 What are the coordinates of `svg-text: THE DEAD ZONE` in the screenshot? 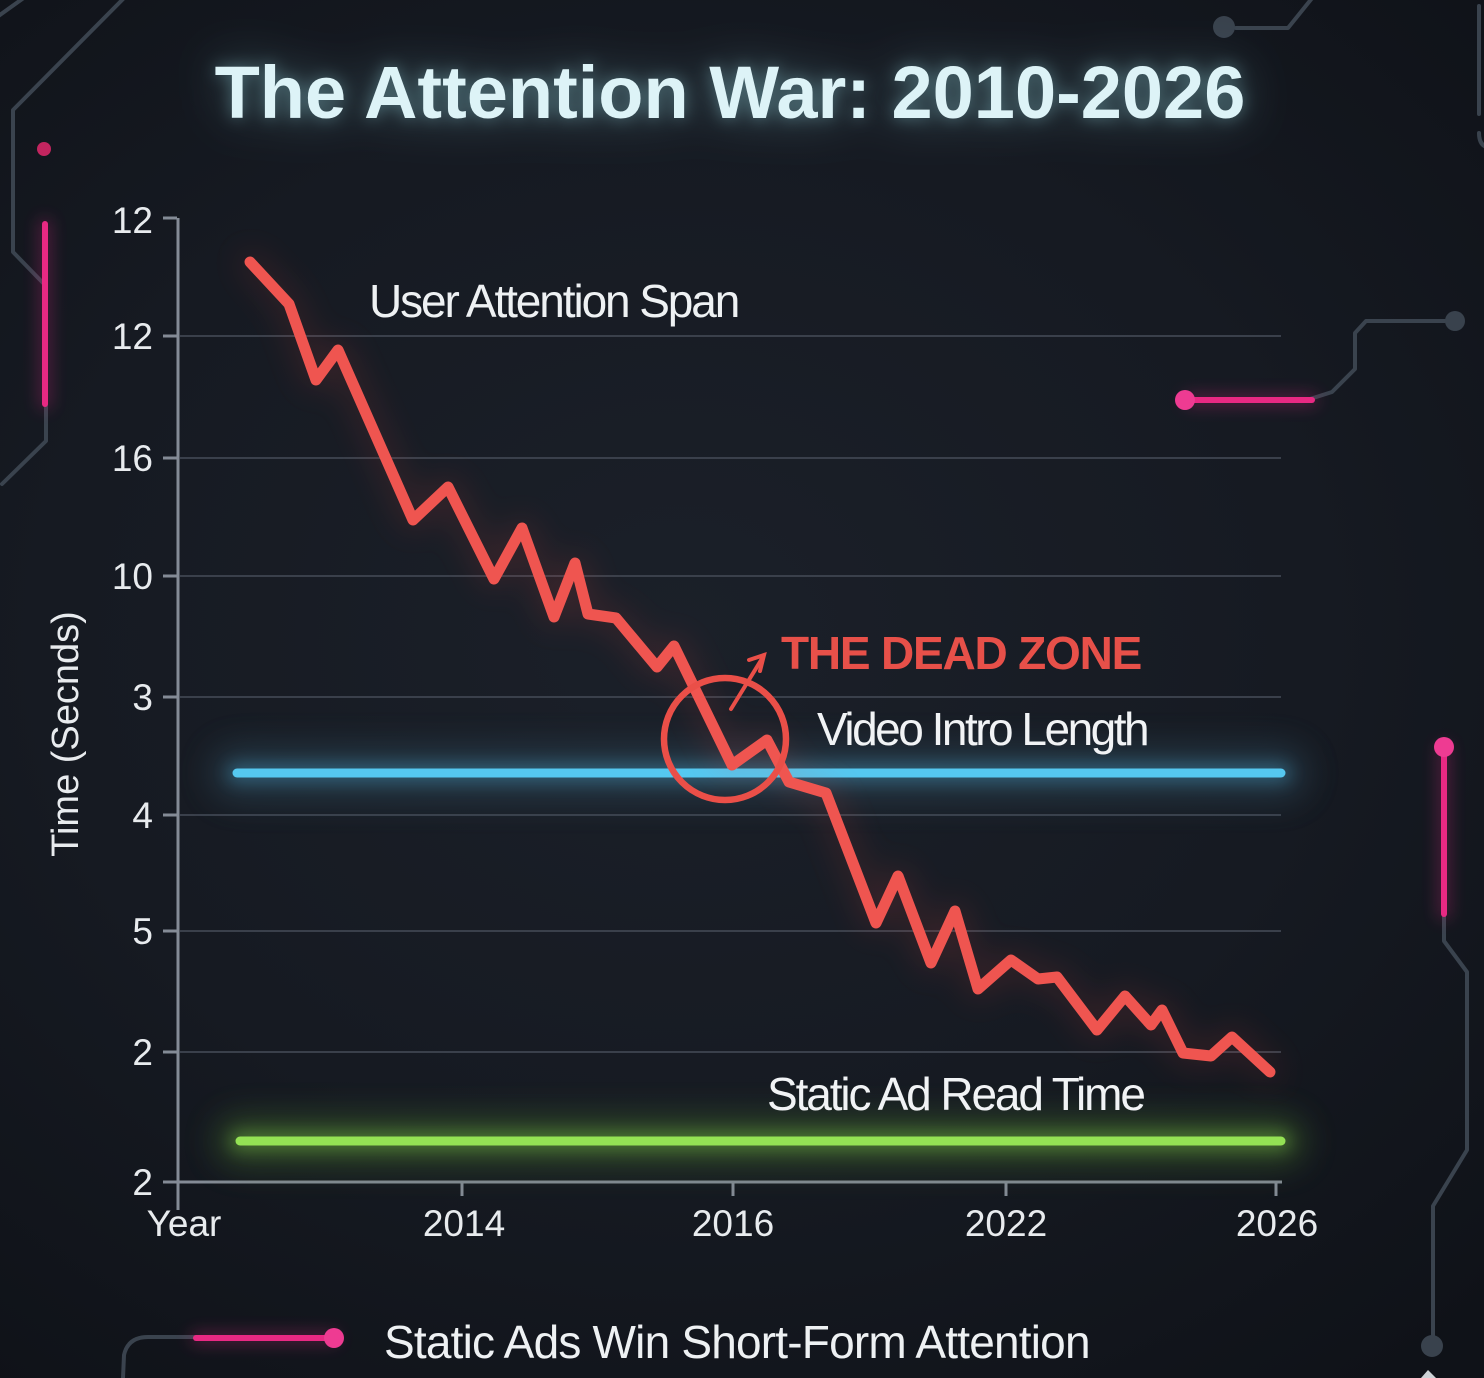 It's located at (961, 653).